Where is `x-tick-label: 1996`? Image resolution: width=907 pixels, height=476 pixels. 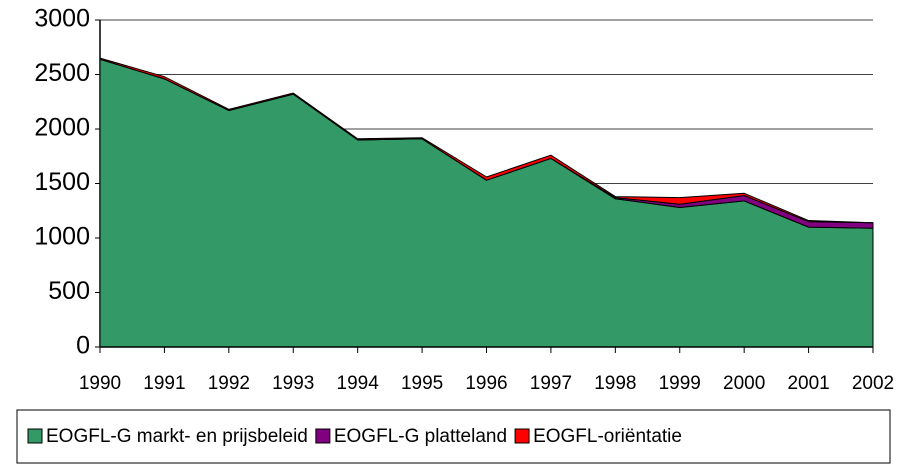
x-tick-label: 1996 is located at coordinates (486, 383).